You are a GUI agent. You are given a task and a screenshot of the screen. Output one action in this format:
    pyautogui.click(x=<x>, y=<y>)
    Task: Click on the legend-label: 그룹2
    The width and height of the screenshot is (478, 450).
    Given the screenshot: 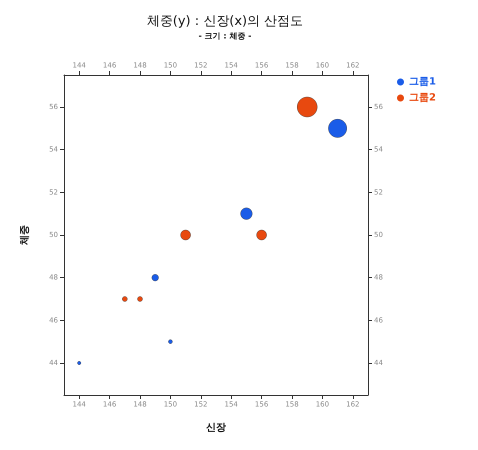 What is the action you would take?
    pyautogui.click(x=422, y=98)
    